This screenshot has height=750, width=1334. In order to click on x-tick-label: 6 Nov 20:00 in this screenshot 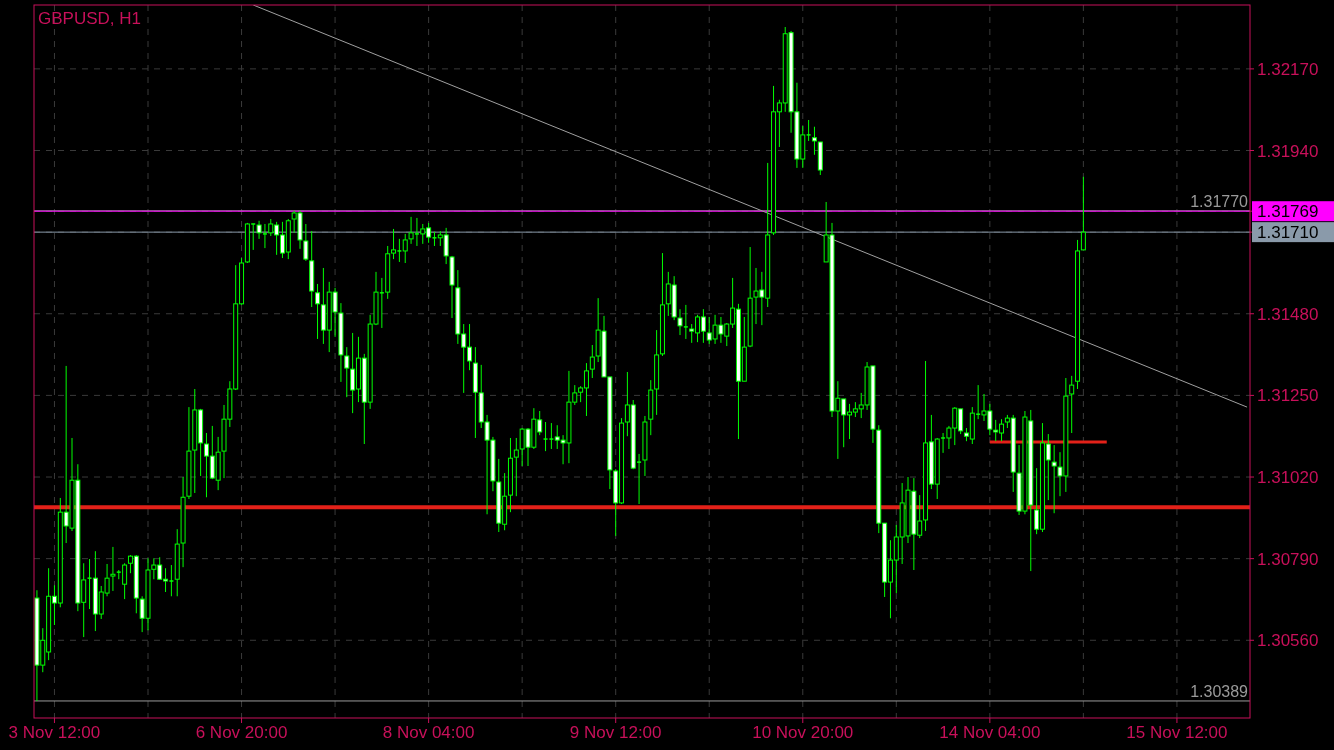, I will do `click(241, 732)`.